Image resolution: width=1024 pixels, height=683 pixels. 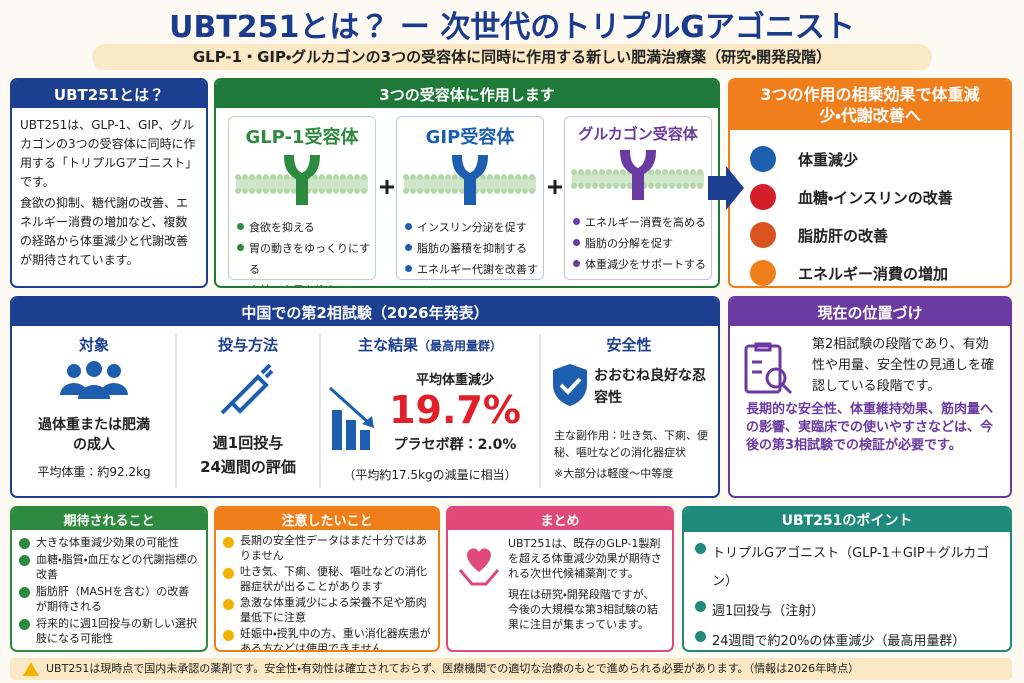 What do you see at coordinates (638, 134) in the screenshot?
I see `receptor-name: グルカゴン受容体` at bounding box center [638, 134].